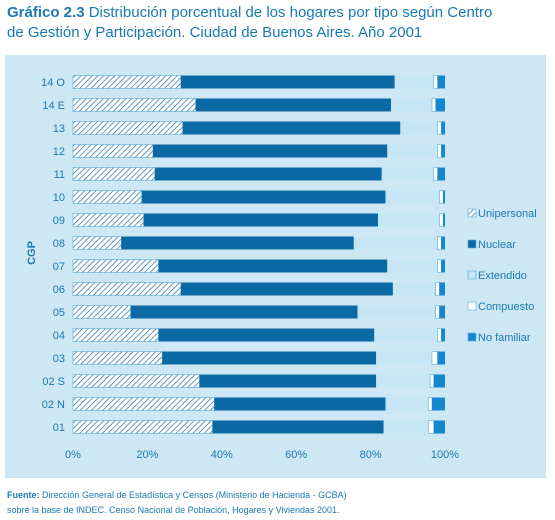 The image size is (555, 520). I want to click on x-tick-label: 80%, so click(371, 455).